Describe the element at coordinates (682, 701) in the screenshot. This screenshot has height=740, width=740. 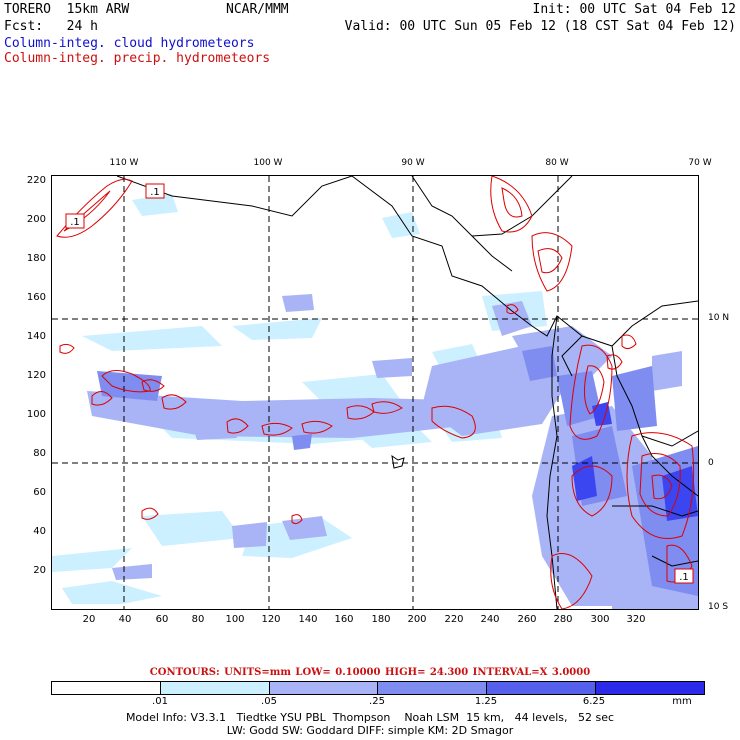
I see `colorbar-unit: mm` at that location.